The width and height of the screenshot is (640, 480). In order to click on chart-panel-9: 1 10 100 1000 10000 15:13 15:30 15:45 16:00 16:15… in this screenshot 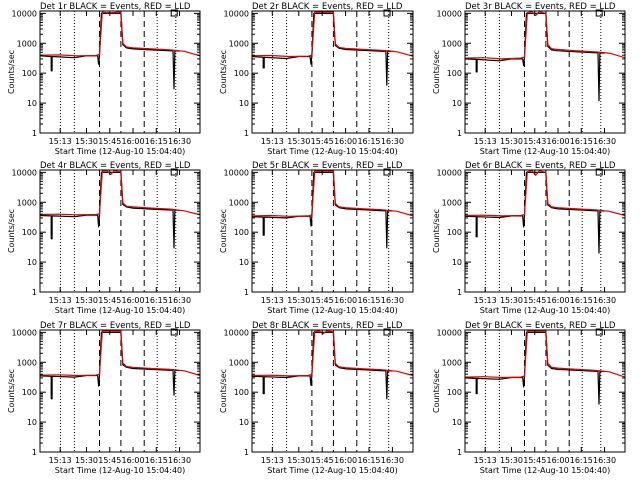, I will do `click(529, 398)`.